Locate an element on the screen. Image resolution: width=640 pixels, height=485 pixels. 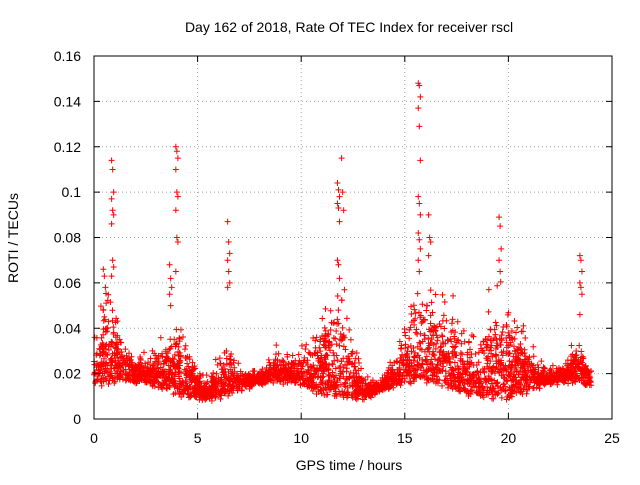
x-tick-label: 0 is located at coordinates (94, 438).